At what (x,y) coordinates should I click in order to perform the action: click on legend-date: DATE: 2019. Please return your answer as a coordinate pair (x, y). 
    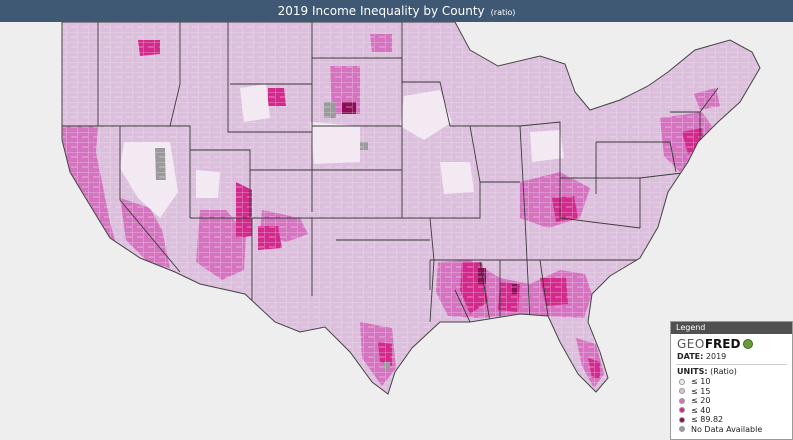
    Looking at the image, I should click on (731, 356).